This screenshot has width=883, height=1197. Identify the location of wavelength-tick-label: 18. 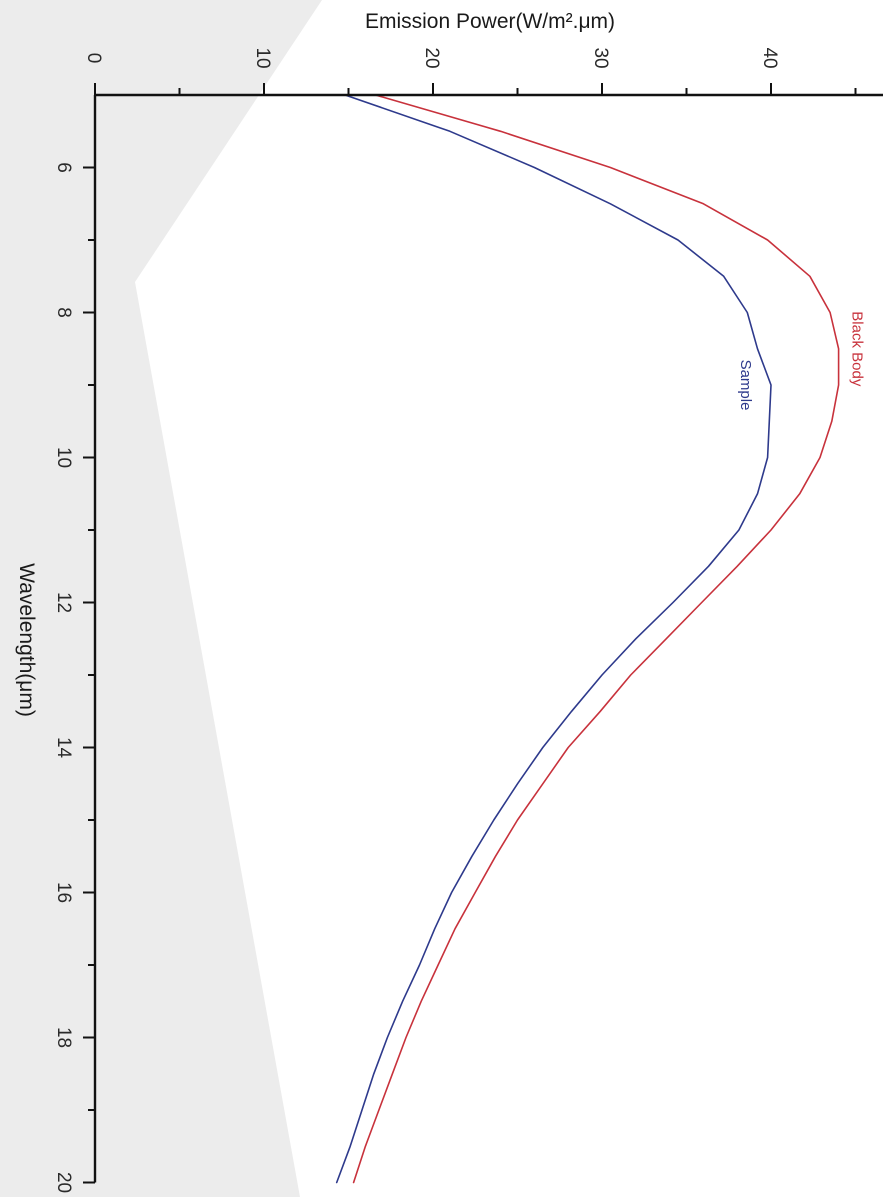
(63, 1037).